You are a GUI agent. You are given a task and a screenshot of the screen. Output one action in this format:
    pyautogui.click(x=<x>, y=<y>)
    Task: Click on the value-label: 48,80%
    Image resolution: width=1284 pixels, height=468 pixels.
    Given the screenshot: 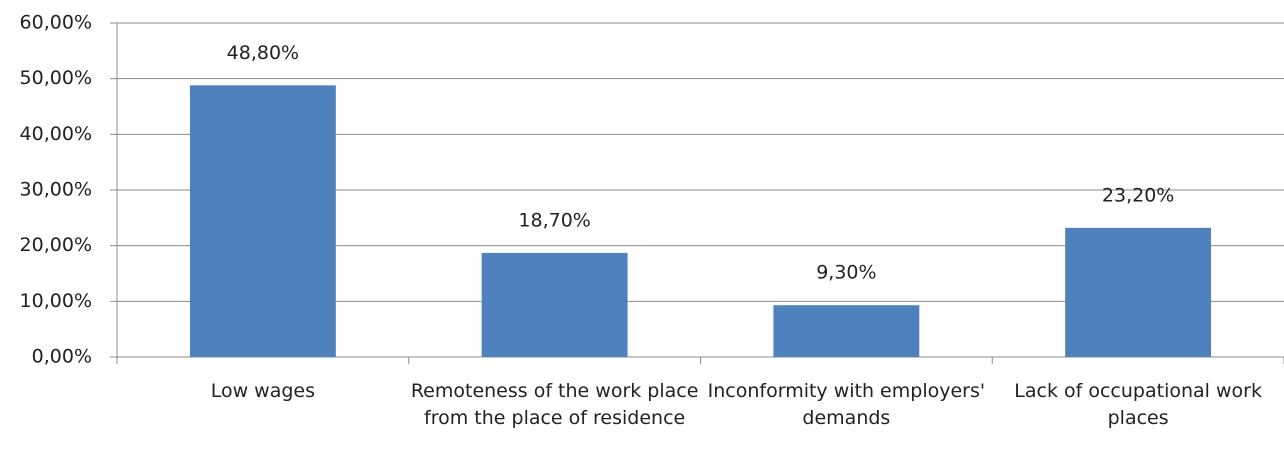 What is the action you would take?
    pyautogui.click(x=263, y=53)
    